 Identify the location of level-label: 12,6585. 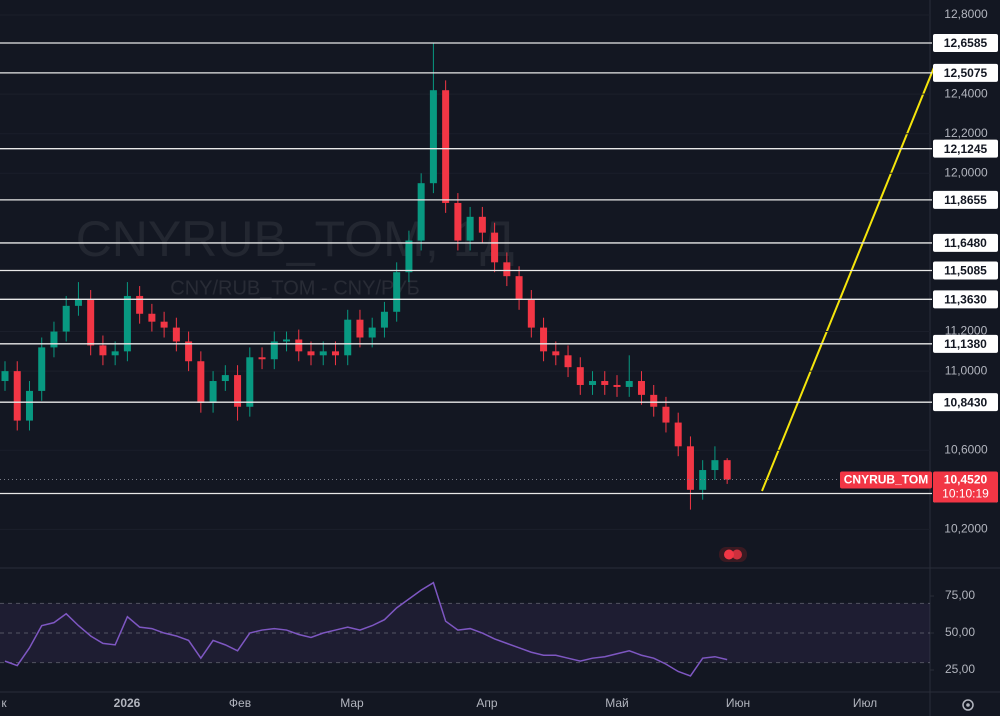
(966, 43).